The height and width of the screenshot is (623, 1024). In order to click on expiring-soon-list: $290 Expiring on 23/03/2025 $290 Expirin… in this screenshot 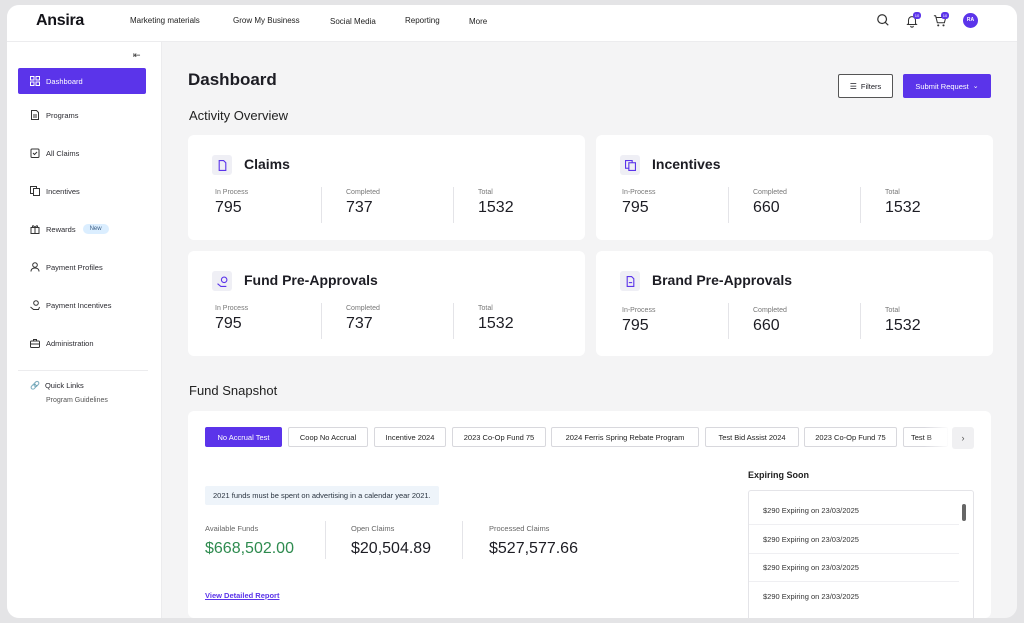, I will do `click(861, 554)`.